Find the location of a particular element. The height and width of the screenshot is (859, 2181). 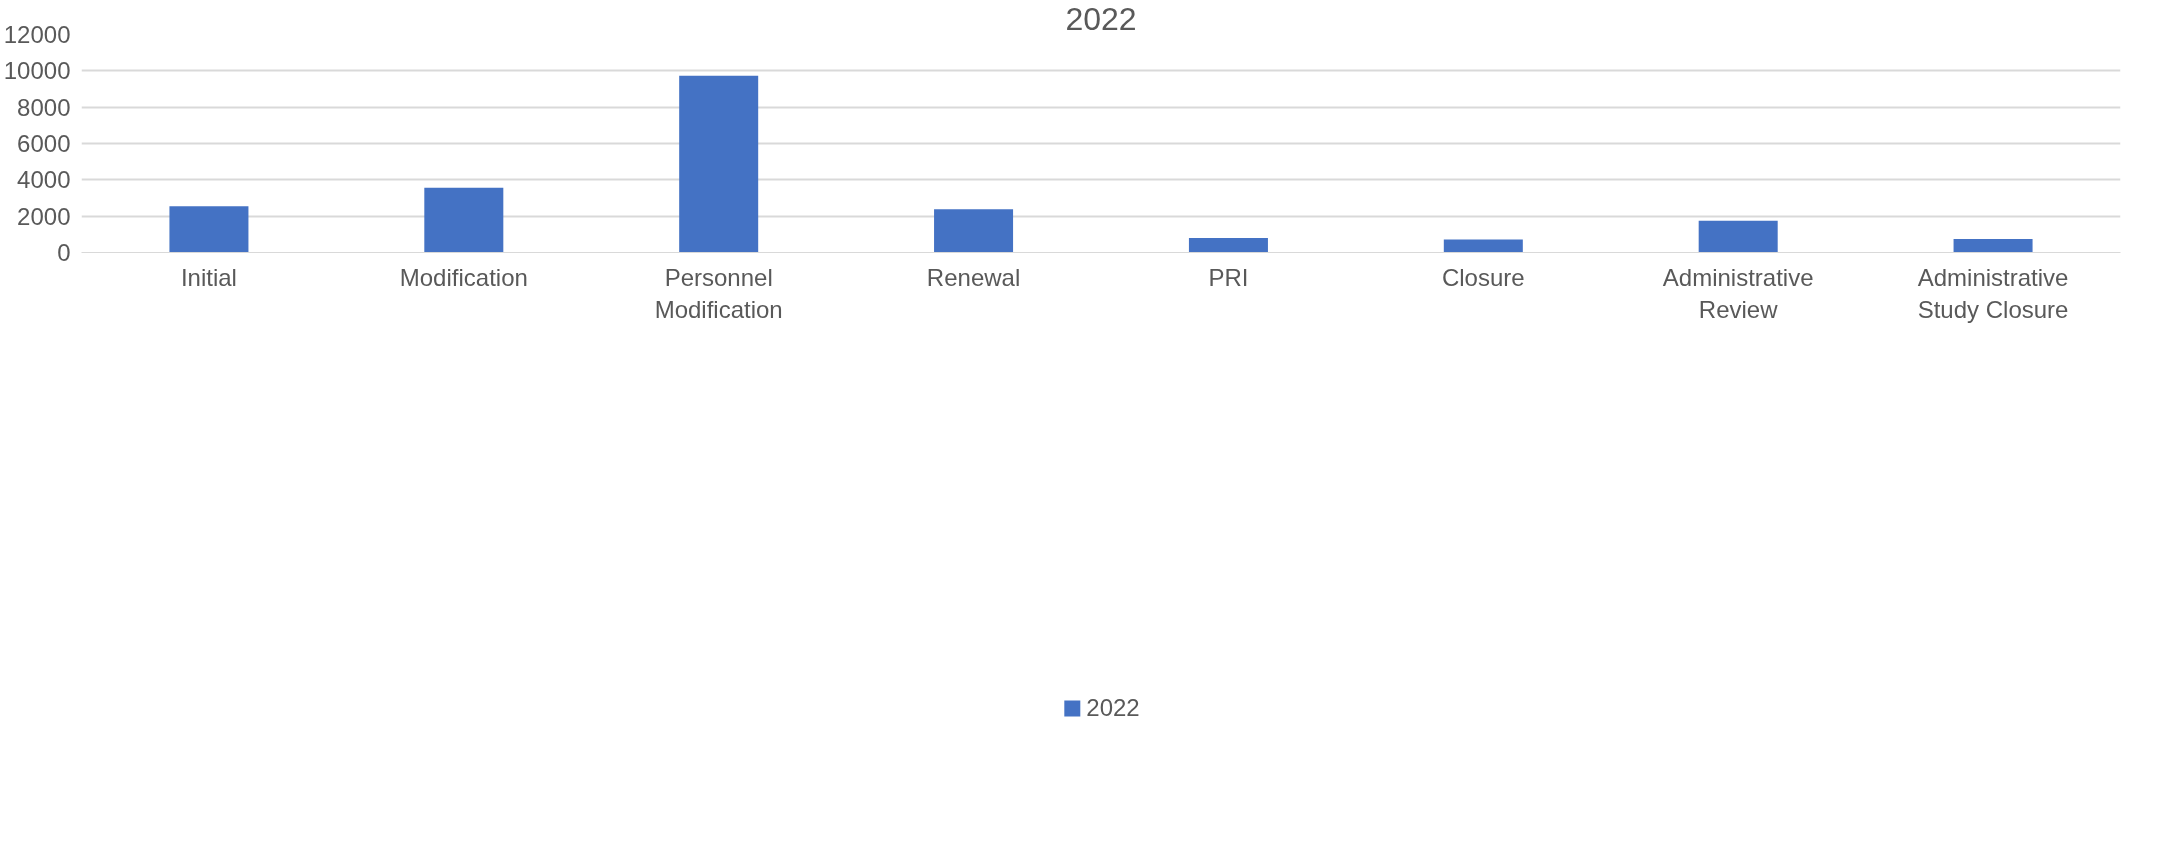

x-tick-label: Administrative Review is located at coordinates (1738, 293).